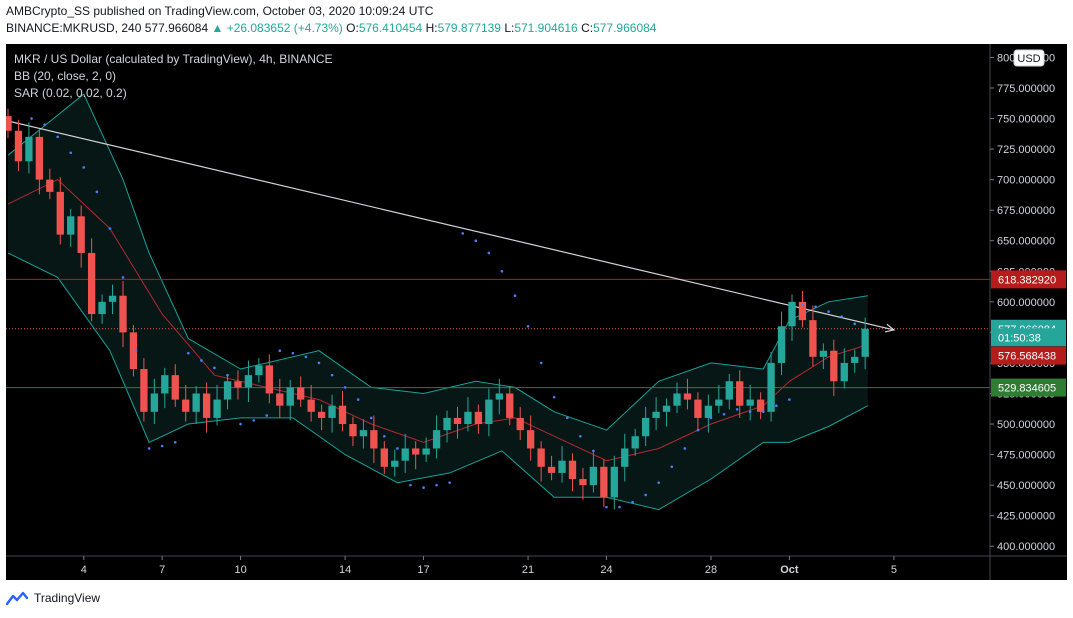 This screenshot has height=618, width=1073. I want to click on y-tick-label: 475.000000, so click(1026, 456).